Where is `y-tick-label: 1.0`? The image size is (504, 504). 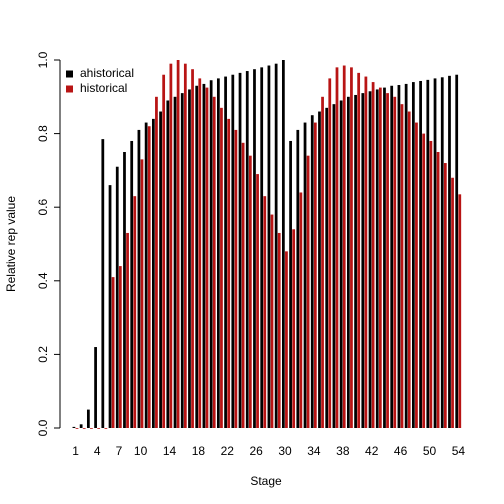
y-tick-label: 1.0 is located at coordinates (43, 59).